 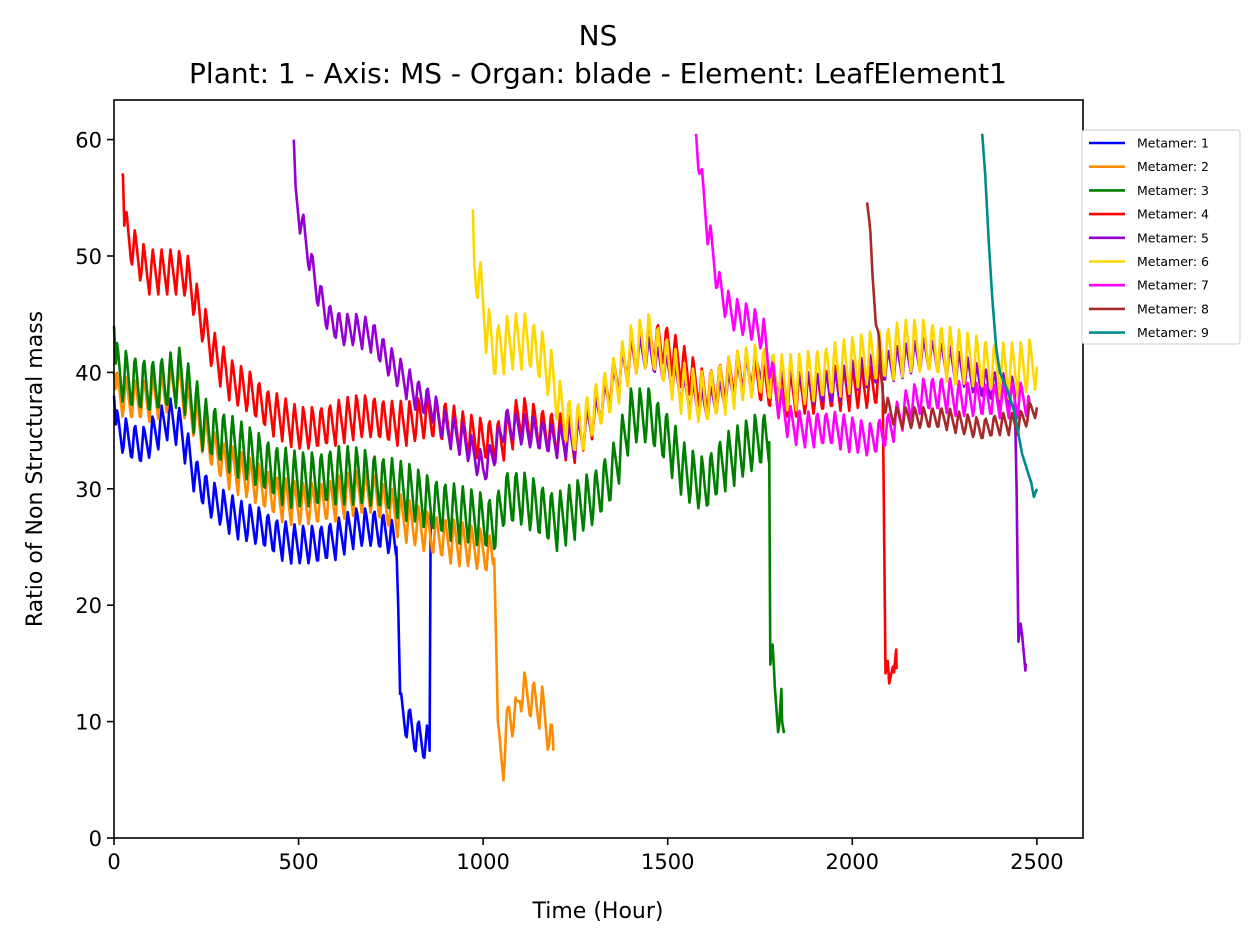 What do you see at coordinates (1173, 166) in the screenshot?
I see `legend-label: Metamer: 2` at bounding box center [1173, 166].